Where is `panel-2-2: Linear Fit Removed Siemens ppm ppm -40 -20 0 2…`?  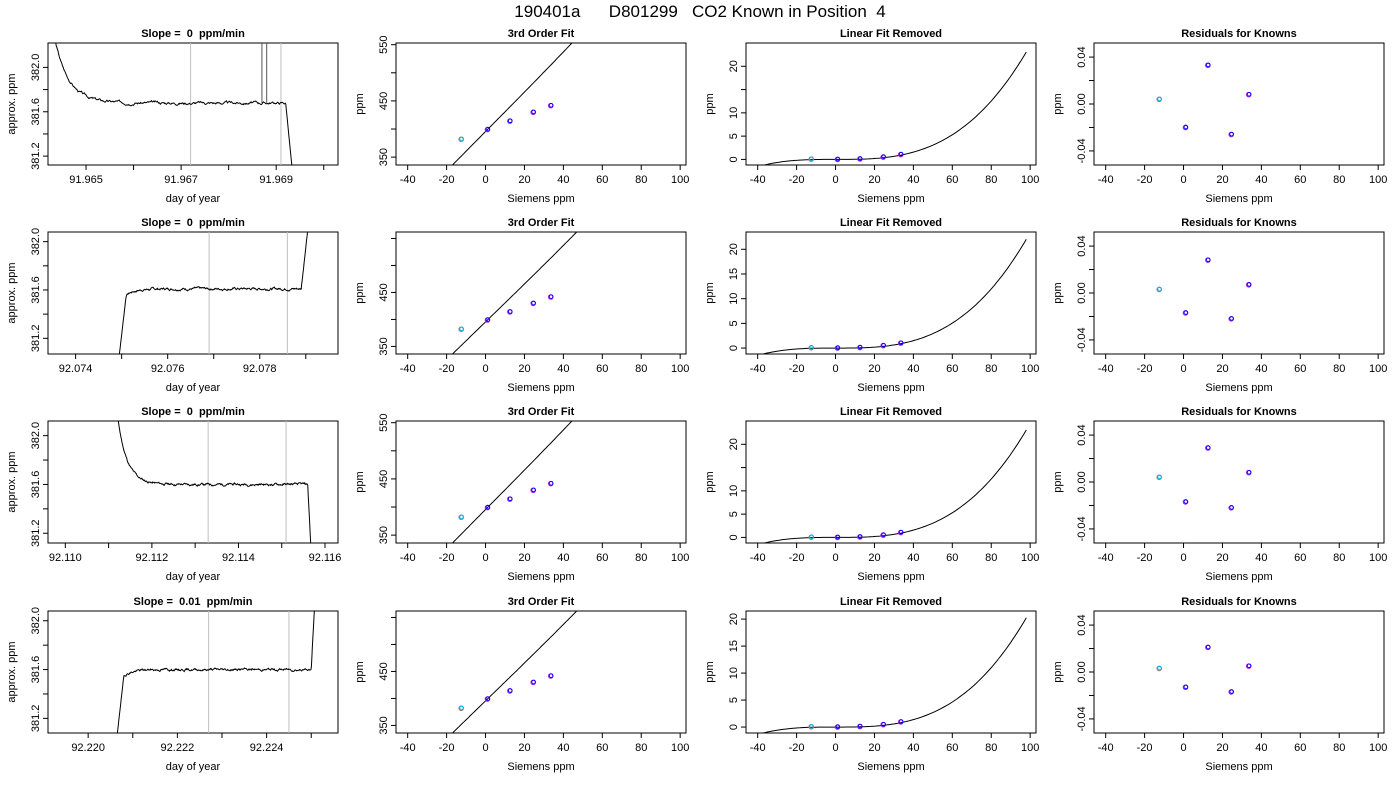
panel-2-2: Linear Fit Removed Siemens ppm ppm -40 -20 0 2… is located at coordinates (871, 494).